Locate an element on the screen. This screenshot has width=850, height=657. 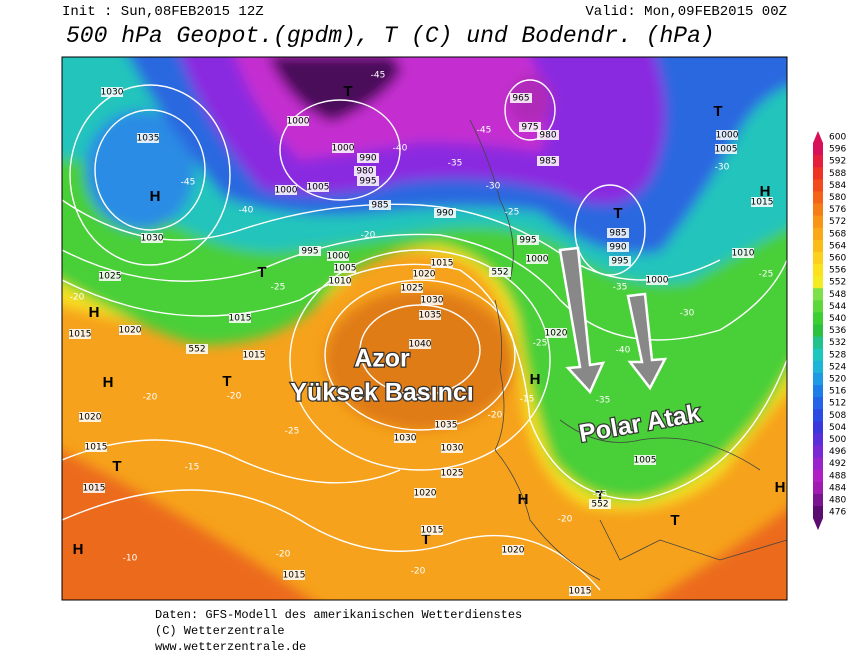
pressure-label: 975 is located at coordinates (529, 128).